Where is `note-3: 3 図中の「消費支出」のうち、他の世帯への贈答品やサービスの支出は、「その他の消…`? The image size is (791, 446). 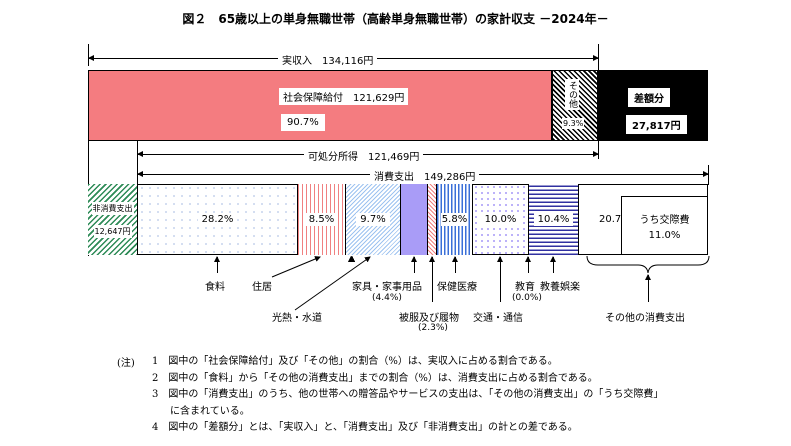
note-3: 3 図中の「消費支出」のうち、他の世帯への贈答品やサービスの支出は、「その他の消… is located at coordinates (408, 394).